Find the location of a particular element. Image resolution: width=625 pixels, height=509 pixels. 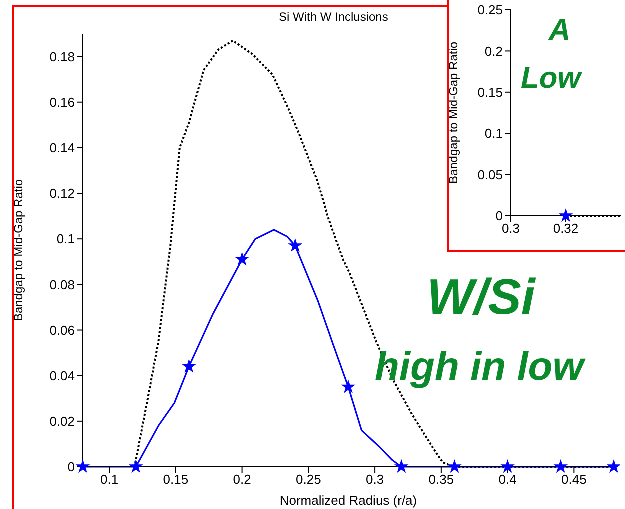

annotation: W/Si is located at coordinates (481, 297).